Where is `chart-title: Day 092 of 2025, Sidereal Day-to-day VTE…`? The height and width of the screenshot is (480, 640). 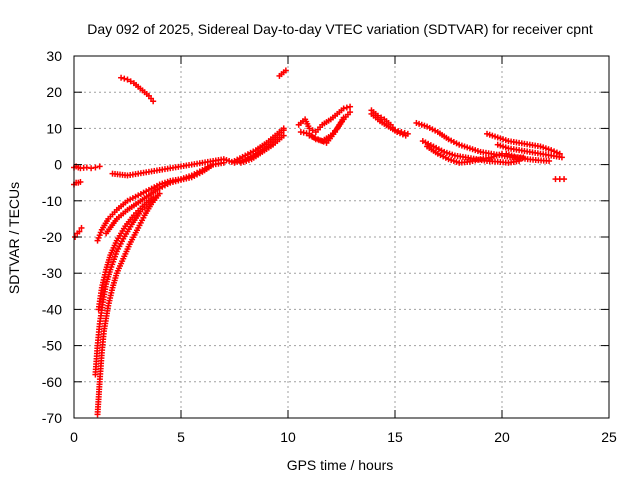 chart-title: Day 092 of 2025, Sidereal Day-to-day VTE… is located at coordinates (340, 29).